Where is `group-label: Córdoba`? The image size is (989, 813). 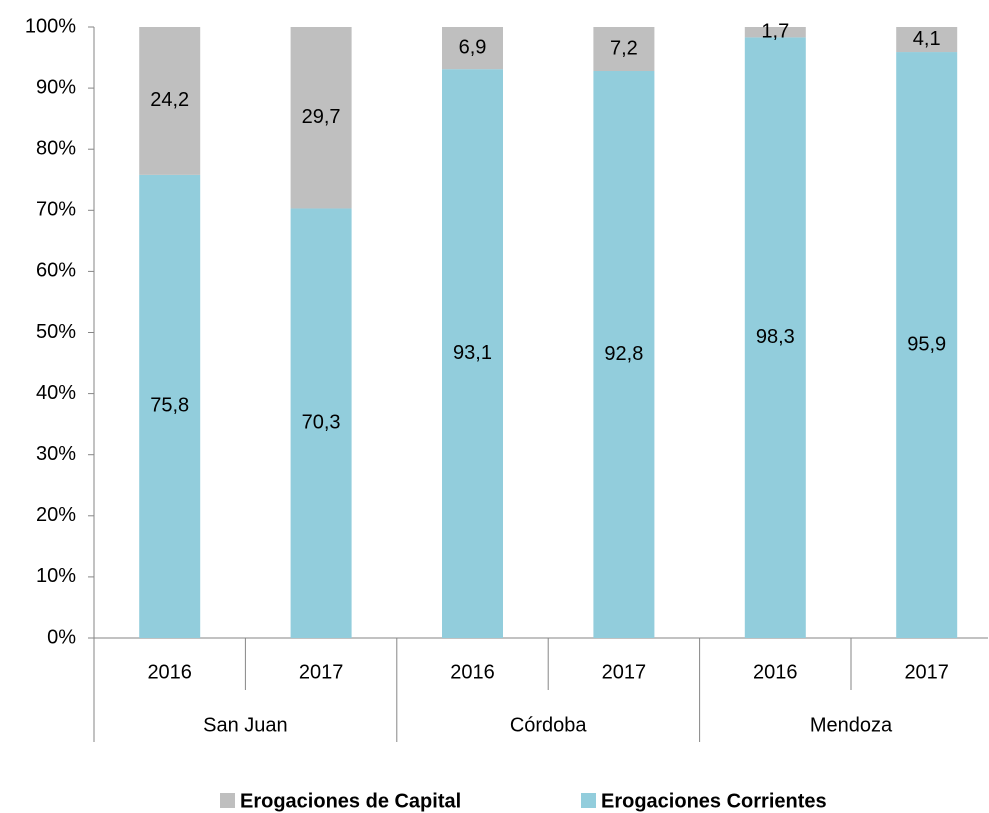
group-label: Córdoba is located at coordinates (549, 725).